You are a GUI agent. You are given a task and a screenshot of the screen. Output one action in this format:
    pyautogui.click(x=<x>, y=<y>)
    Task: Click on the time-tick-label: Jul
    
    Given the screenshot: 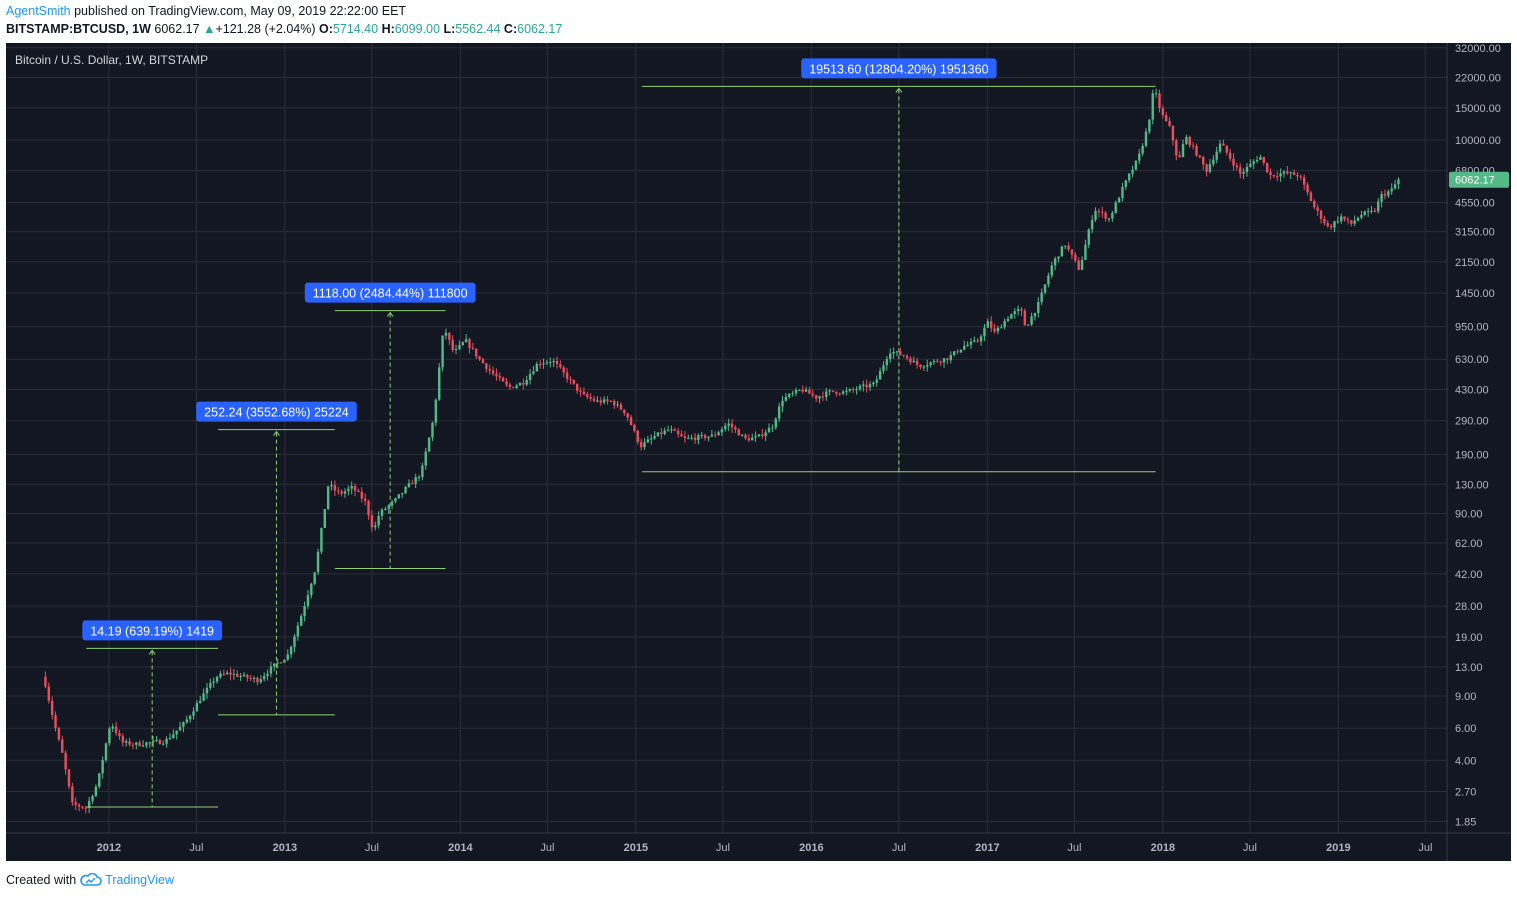 What is the action you would take?
    pyautogui.click(x=1250, y=848)
    